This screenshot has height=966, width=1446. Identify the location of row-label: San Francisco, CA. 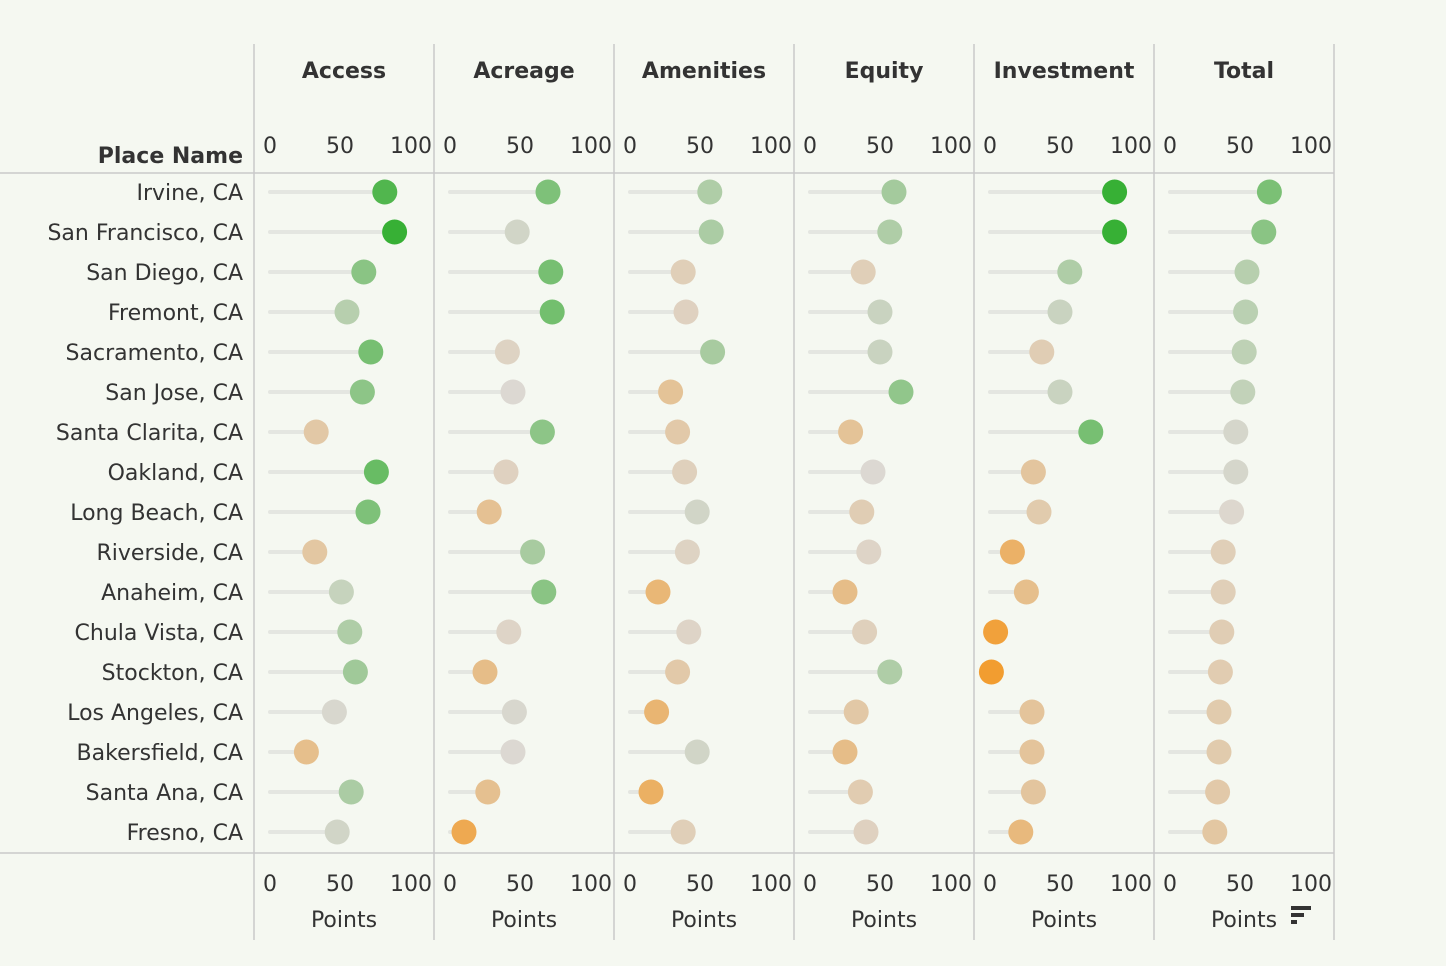
(145, 233).